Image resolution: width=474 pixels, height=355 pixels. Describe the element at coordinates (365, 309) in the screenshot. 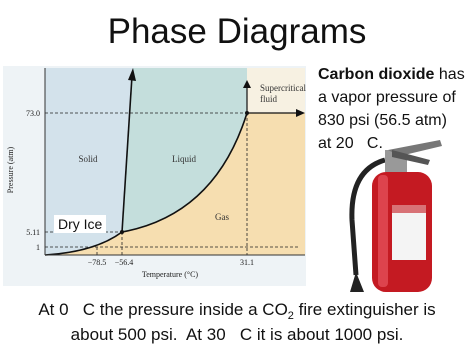

I see `footer-text: fire extinguisher is` at that location.